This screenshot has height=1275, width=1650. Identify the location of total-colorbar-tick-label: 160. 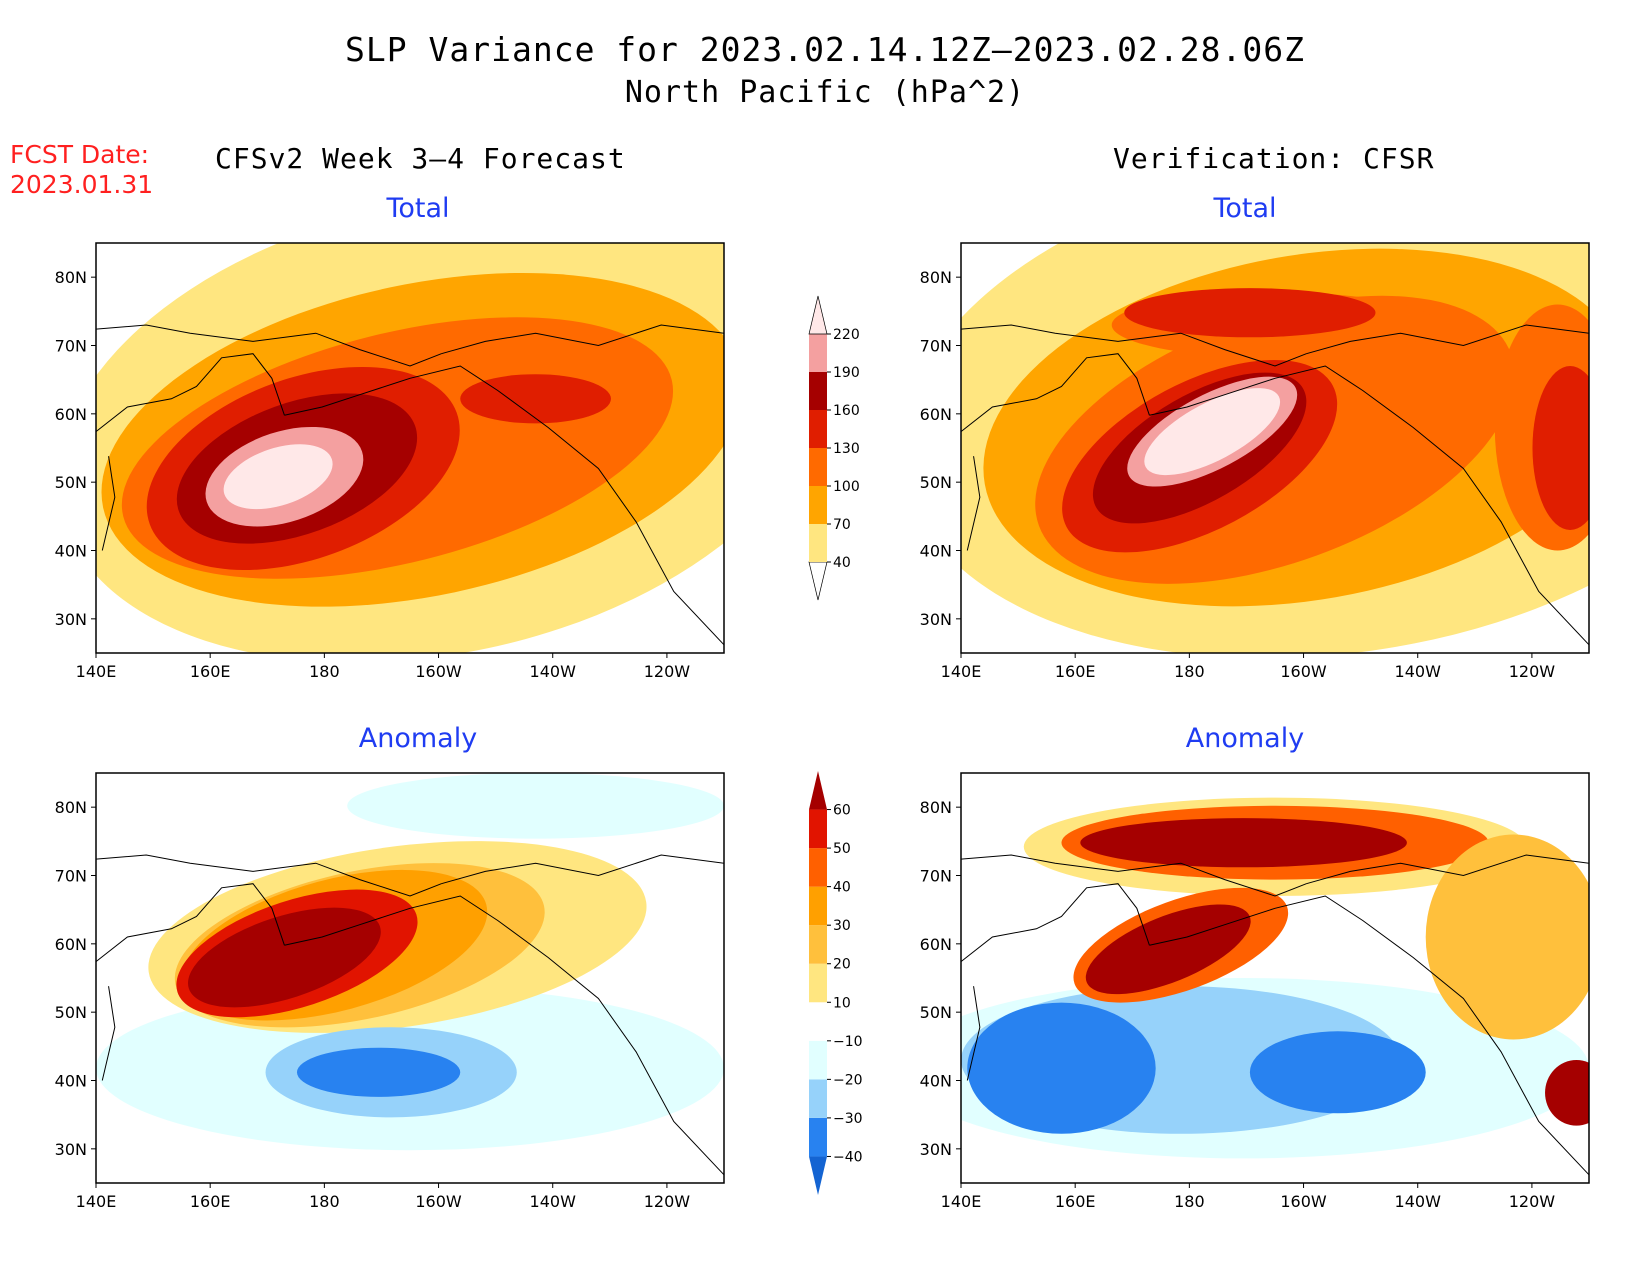
(846, 411).